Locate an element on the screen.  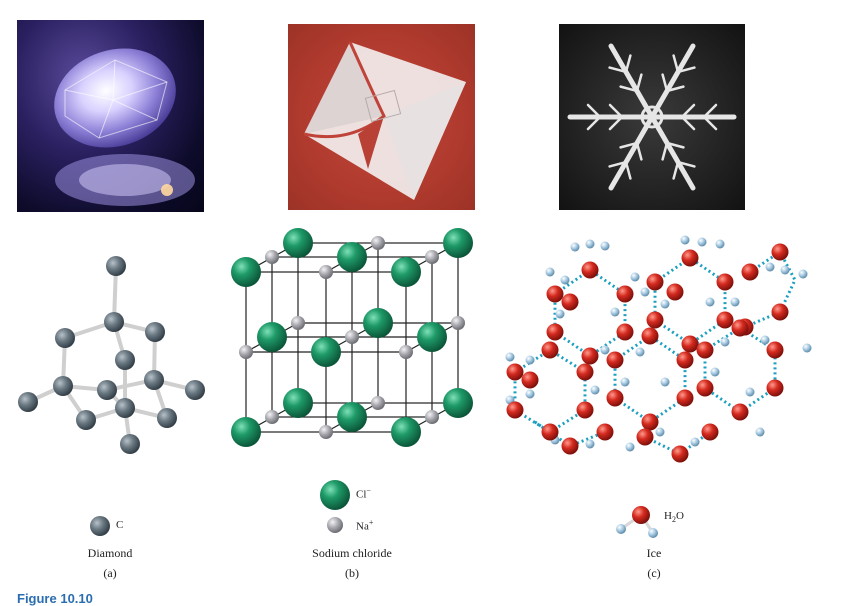
ice-lattice-model is located at coordinates (658, 349).